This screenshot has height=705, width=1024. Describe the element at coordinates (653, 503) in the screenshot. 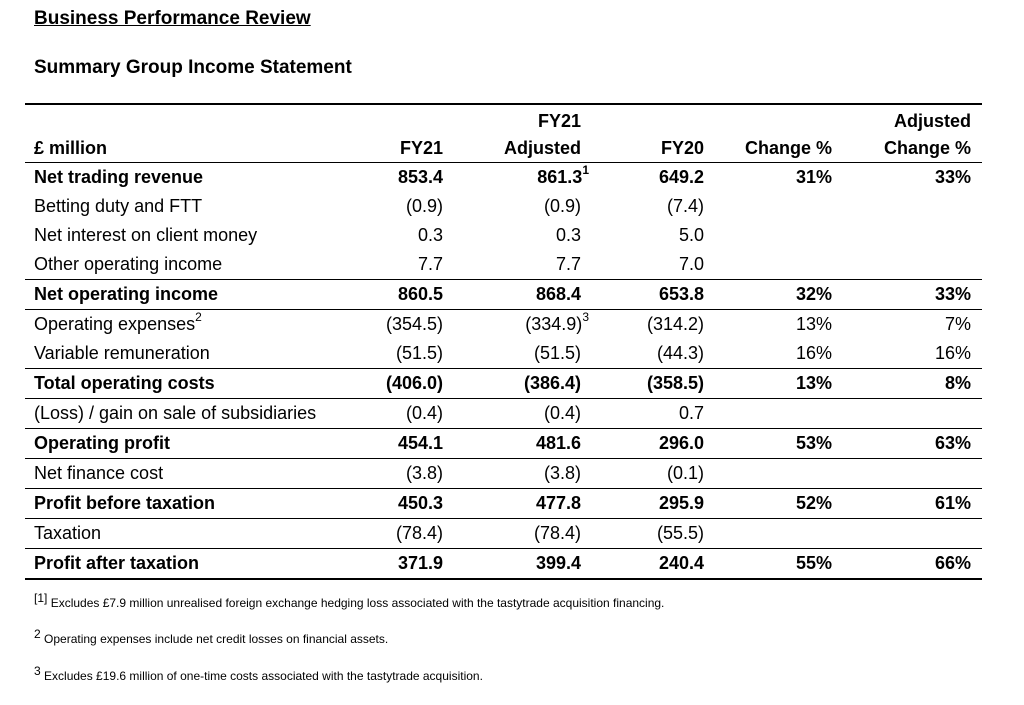

I see `cell-fy20: 295.9` at that location.